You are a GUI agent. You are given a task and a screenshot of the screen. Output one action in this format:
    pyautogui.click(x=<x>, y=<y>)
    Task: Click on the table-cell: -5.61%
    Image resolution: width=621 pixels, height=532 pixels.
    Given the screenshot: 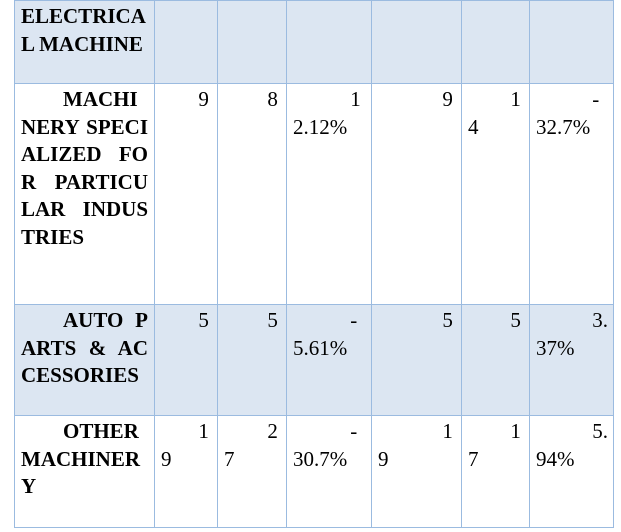 What is the action you would take?
    pyautogui.click(x=329, y=360)
    